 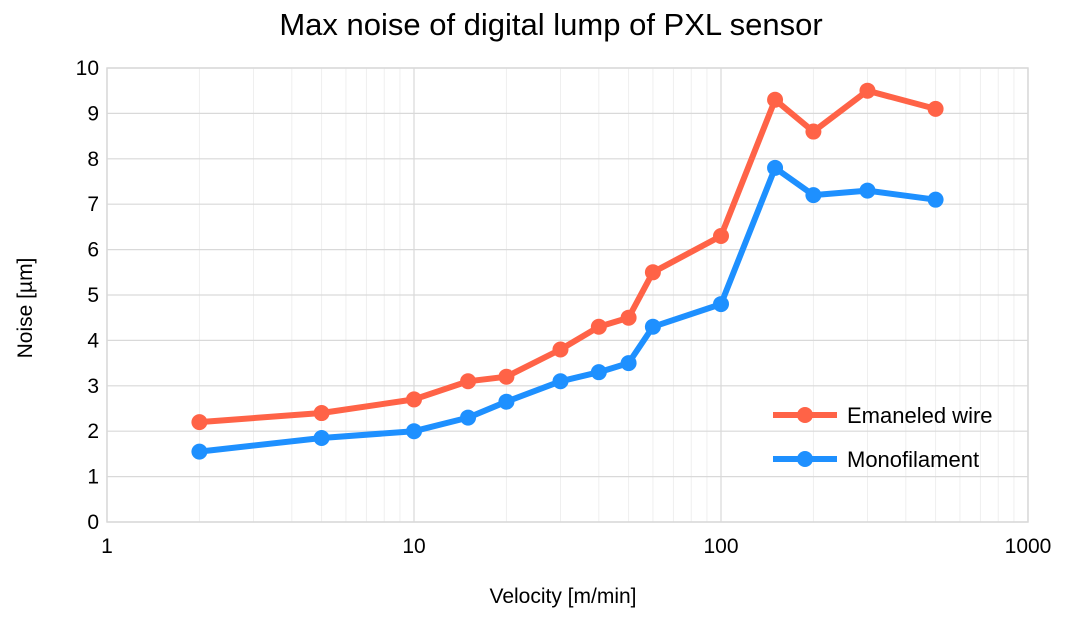 What do you see at coordinates (93, 204) in the screenshot?
I see `y-tick-label: 7` at bounding box center [93, 204].